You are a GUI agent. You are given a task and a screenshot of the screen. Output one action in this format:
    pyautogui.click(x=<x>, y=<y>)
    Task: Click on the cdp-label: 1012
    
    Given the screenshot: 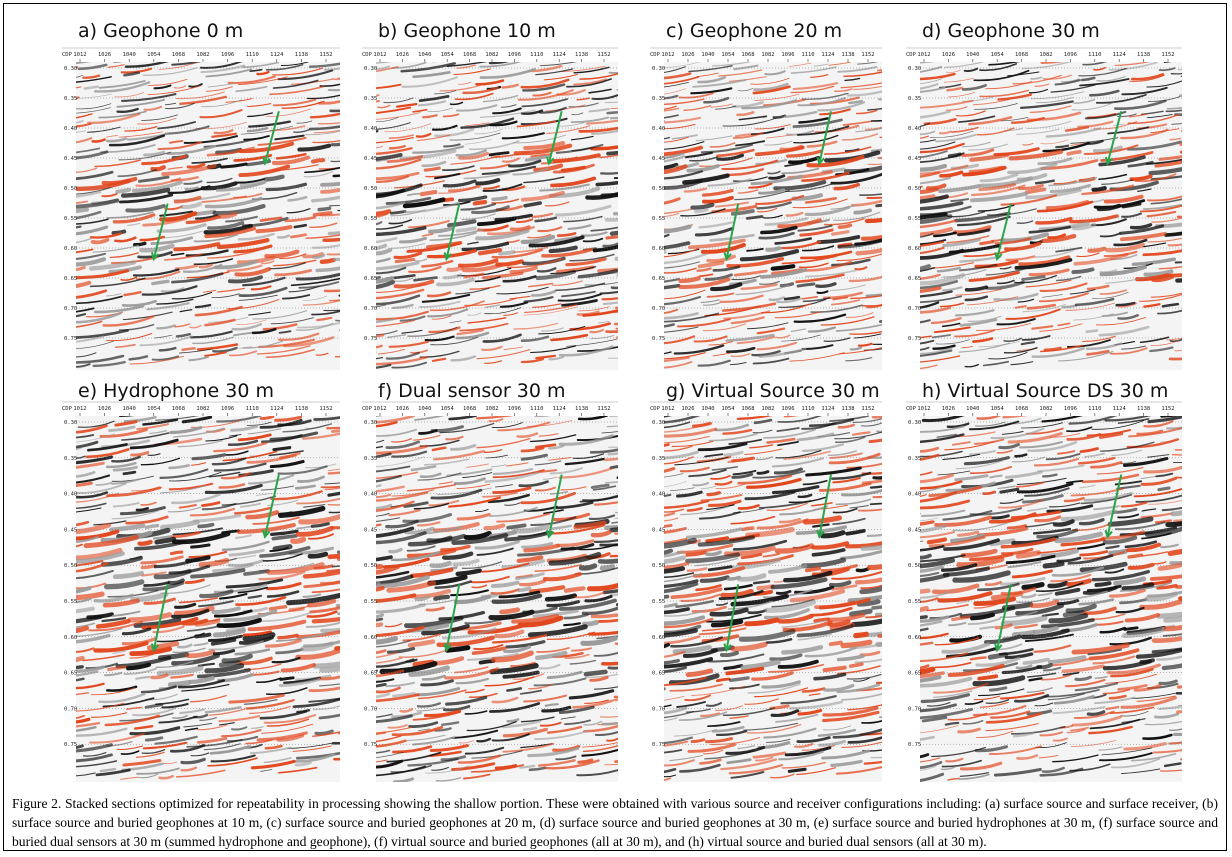 What is the action you would take?
    pyautogui.click(x=667, y=409)
    